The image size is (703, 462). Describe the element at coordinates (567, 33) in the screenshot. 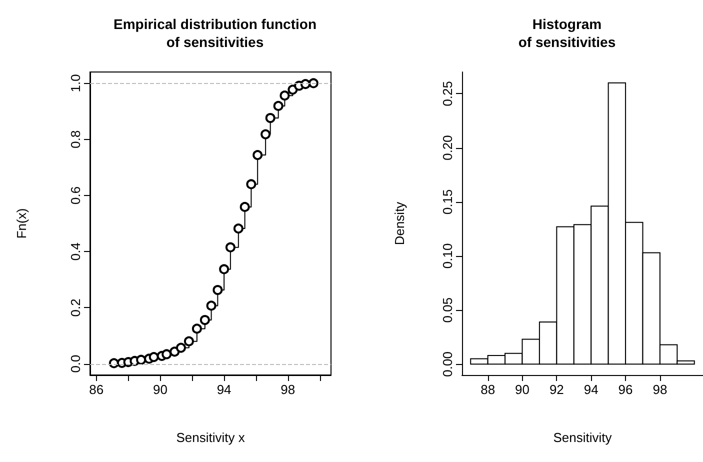

I see `chart-title: Histogram of sensitivities` at that location.